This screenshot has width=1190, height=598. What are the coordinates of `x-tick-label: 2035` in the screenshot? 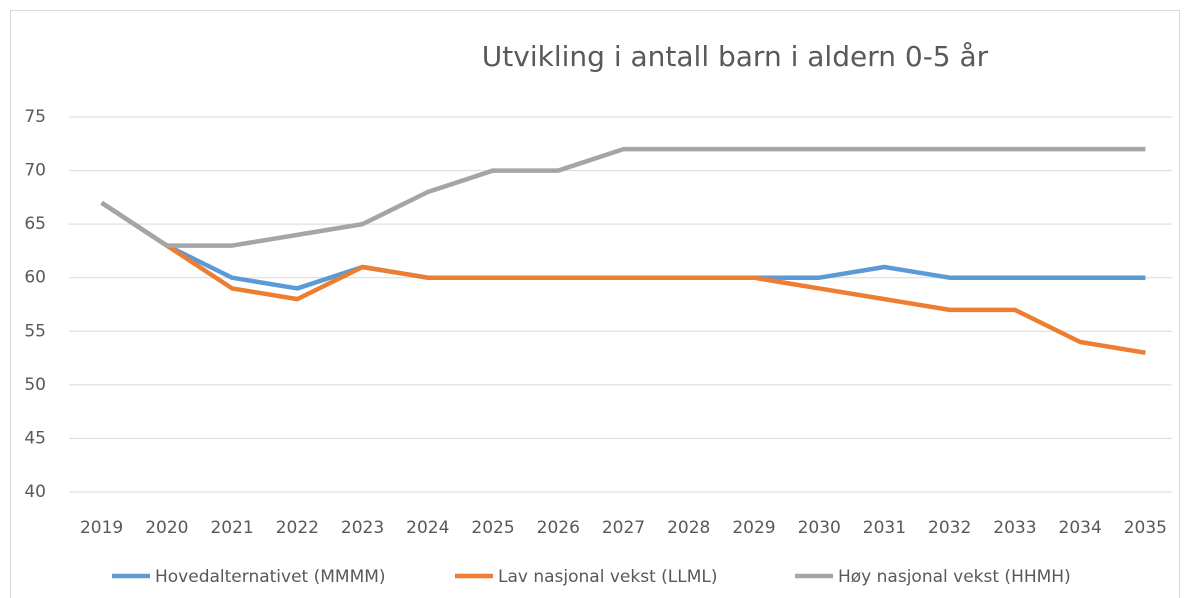 It's located at (1145, 528).